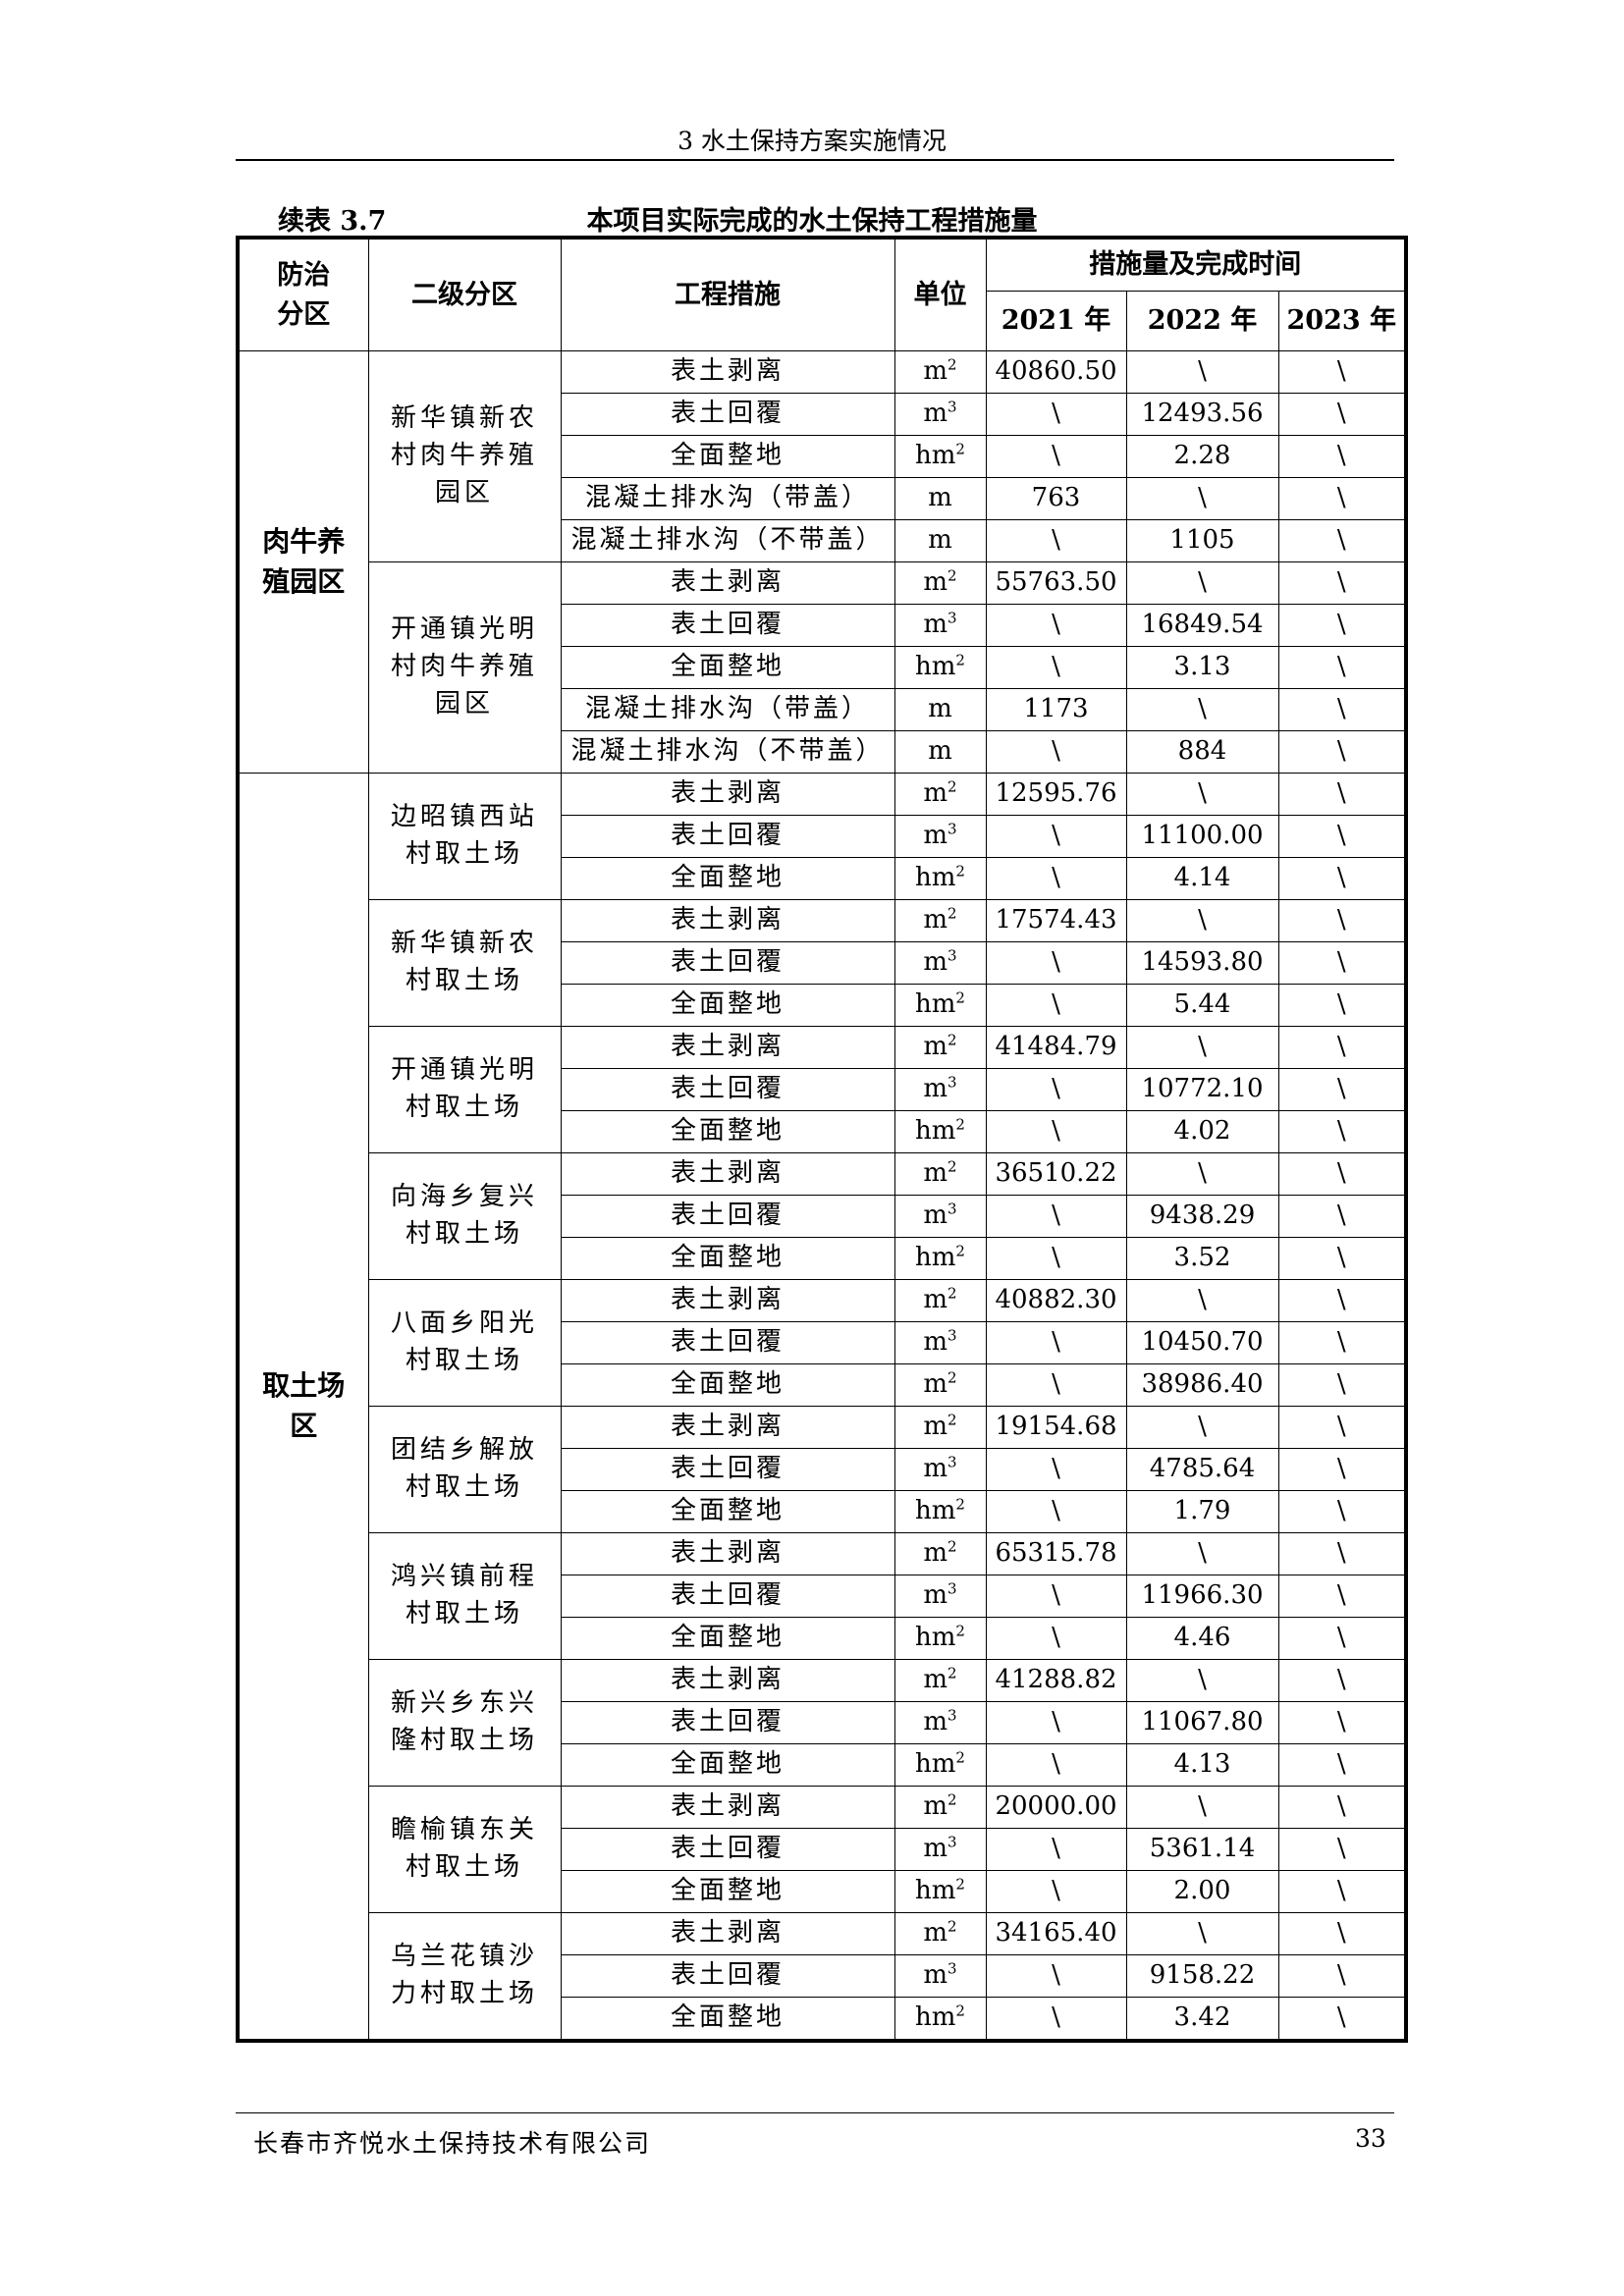 The height and width of the screenshot is (2296, 1624). What do you see at coordinates (464, 1089) in the screenshot?
I see `subzone-cell: 开通镇光明村取土场` at bounding box center [464, 1089].